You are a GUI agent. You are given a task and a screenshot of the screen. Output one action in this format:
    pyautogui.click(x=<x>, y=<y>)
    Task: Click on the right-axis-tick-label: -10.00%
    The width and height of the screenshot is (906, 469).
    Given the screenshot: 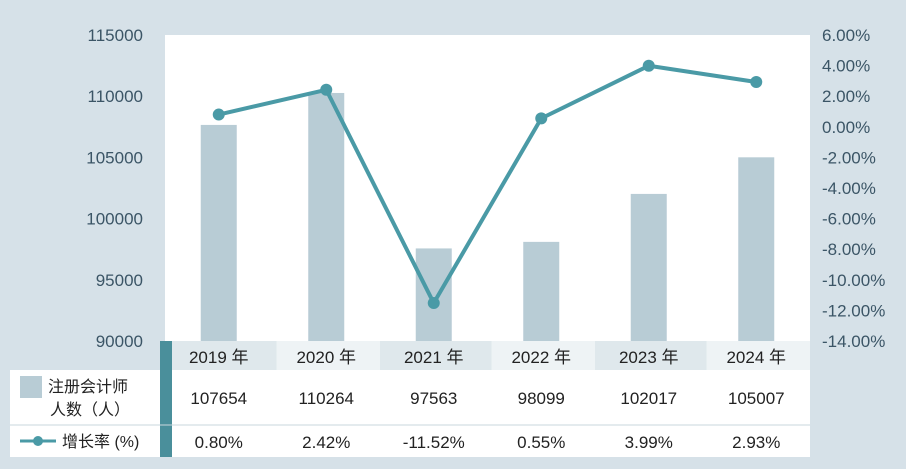 What is the action you would take?
    pyautogui.click(x=853, y=280)
    